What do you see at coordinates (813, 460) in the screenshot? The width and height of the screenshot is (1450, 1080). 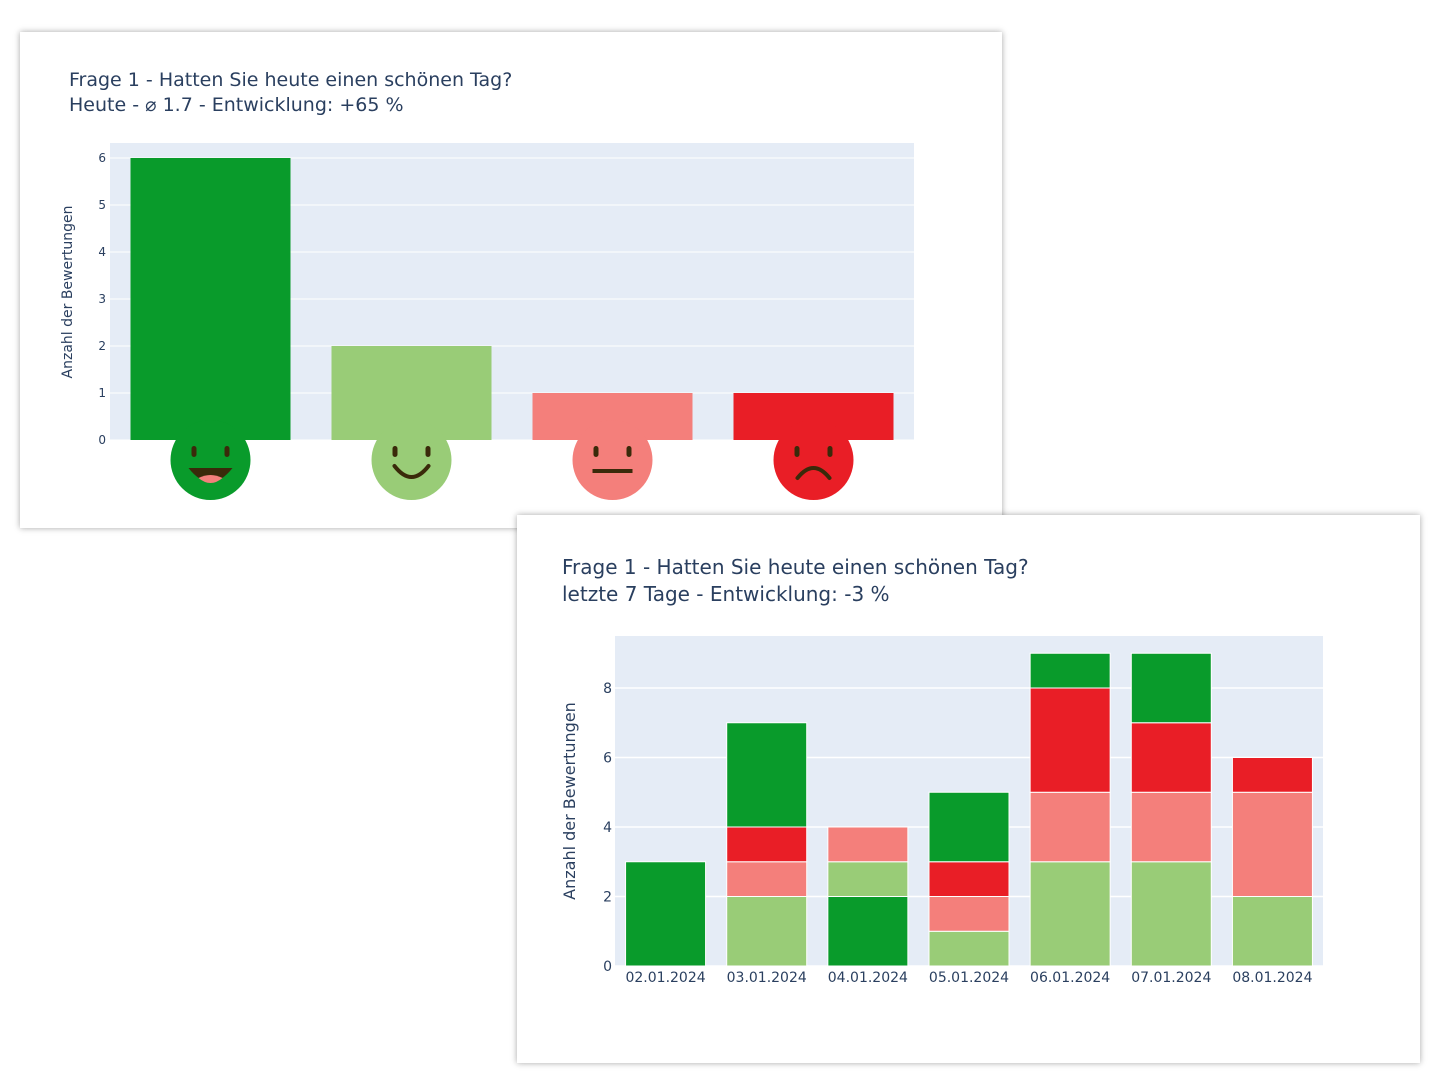 I see `frowning-face-icon` at bounding box center [813, 460].